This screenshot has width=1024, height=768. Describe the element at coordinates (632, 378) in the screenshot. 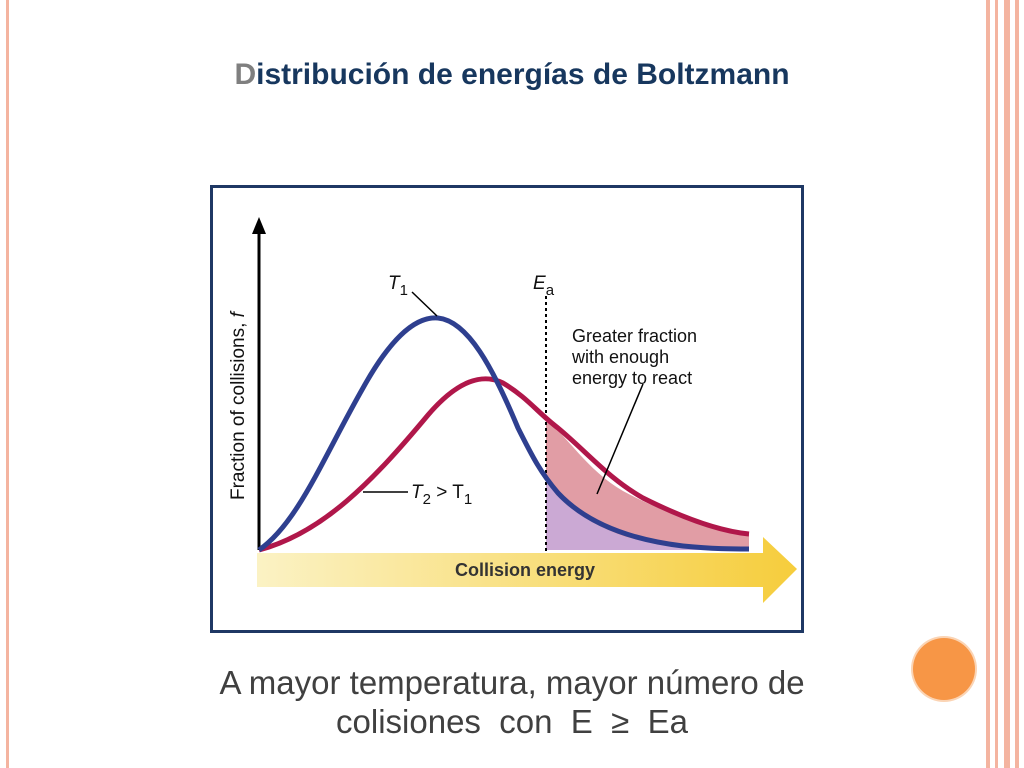

I see `note-line-3: energy to react` at that location.